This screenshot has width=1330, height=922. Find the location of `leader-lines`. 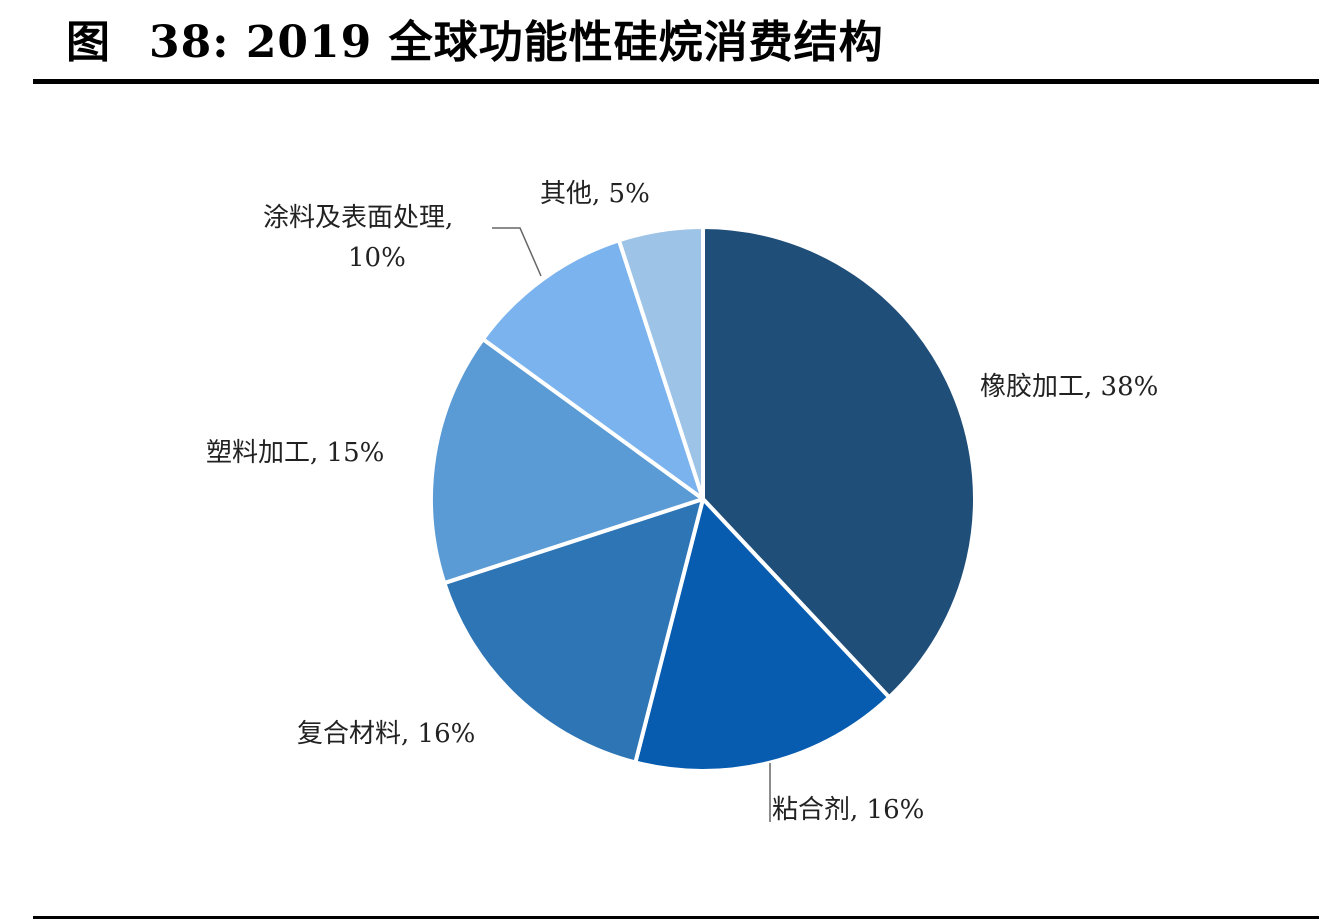

leader-lines is located at coordinates (631, 524).